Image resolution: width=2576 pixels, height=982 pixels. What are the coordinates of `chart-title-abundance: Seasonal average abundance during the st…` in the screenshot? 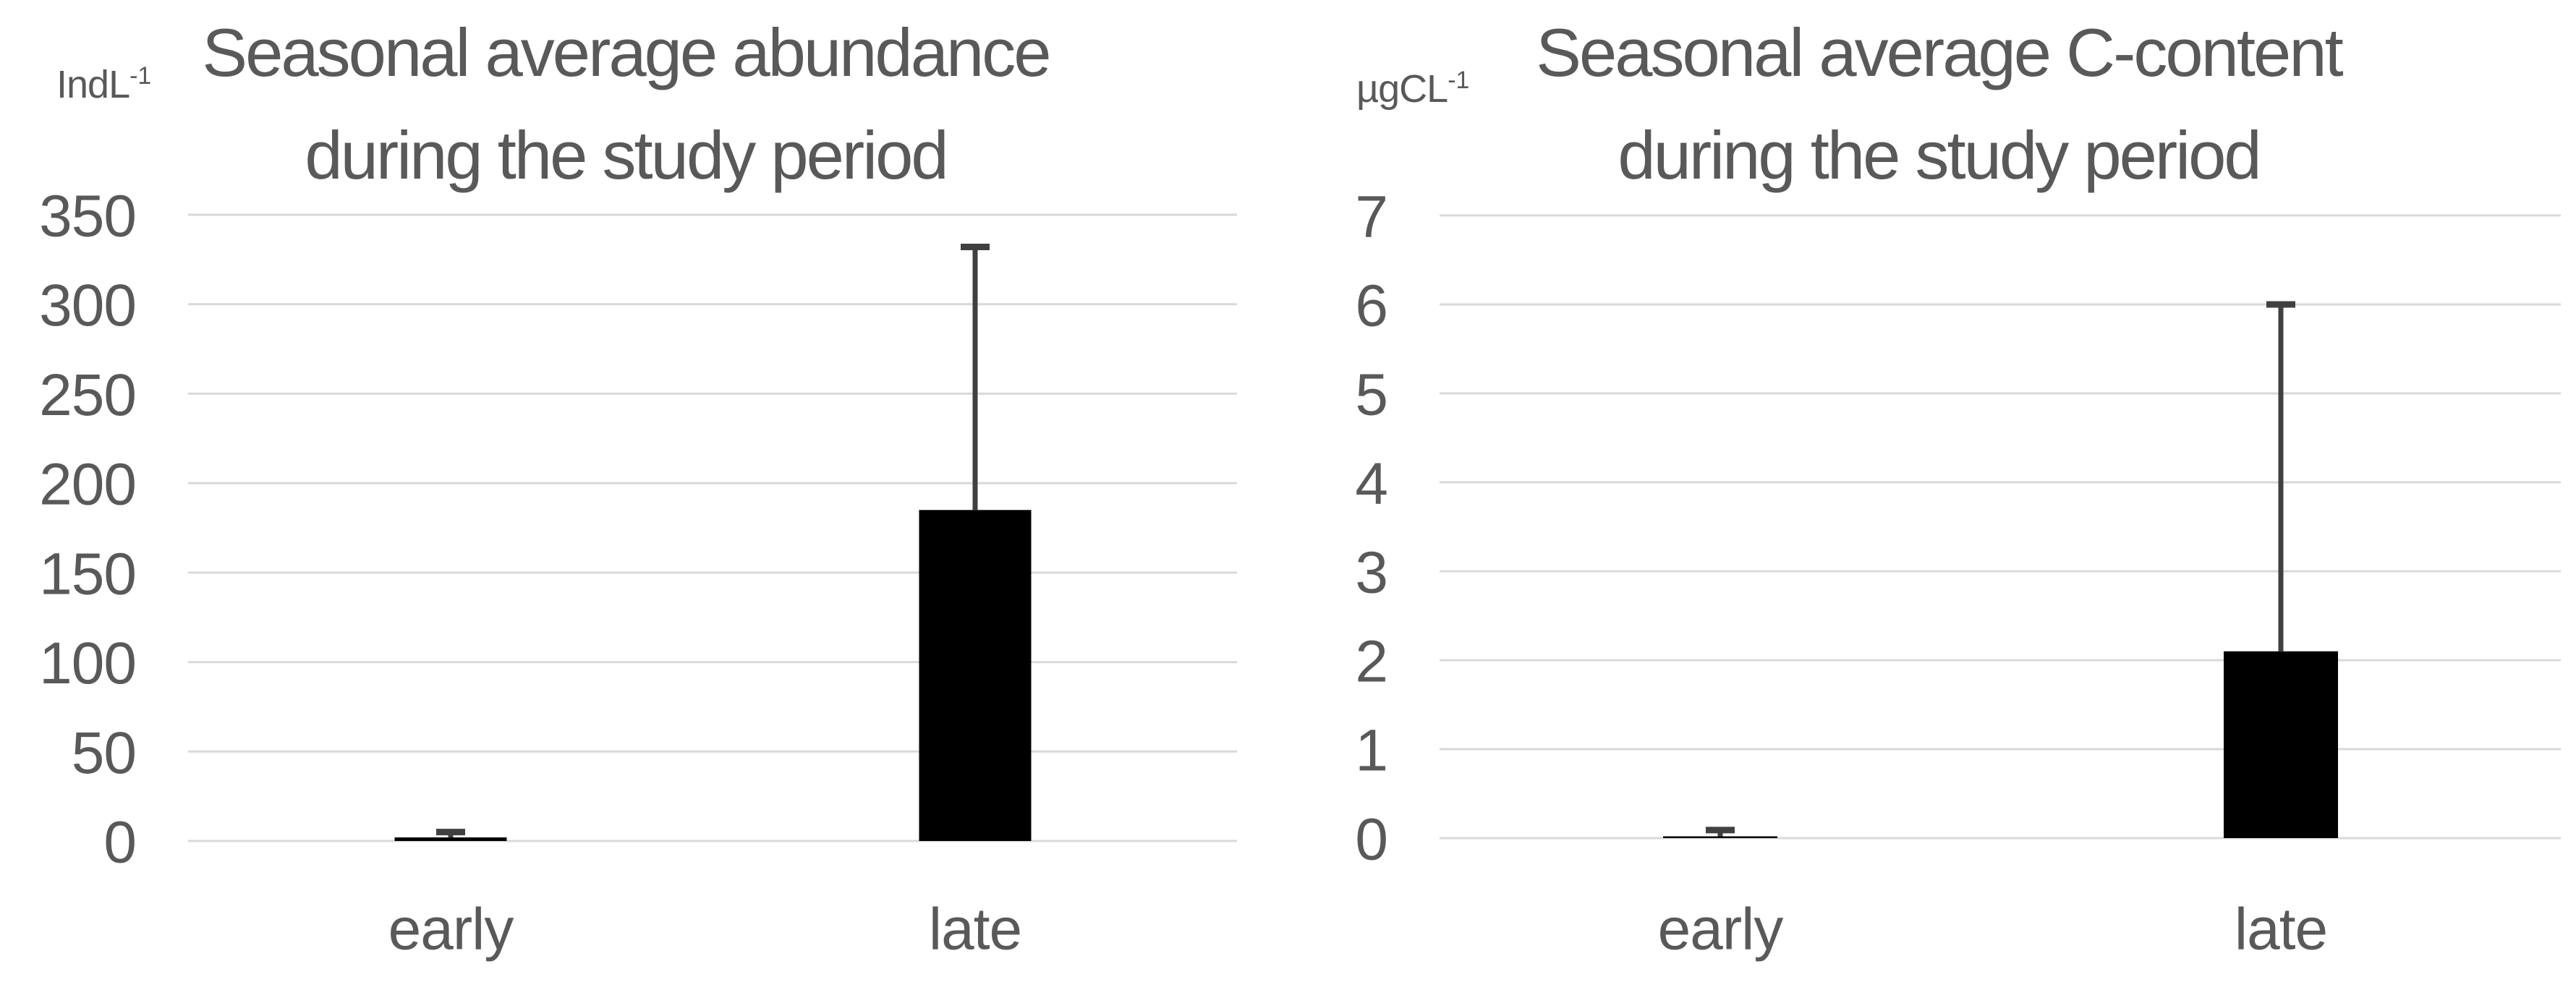 It's located at (625, 104).